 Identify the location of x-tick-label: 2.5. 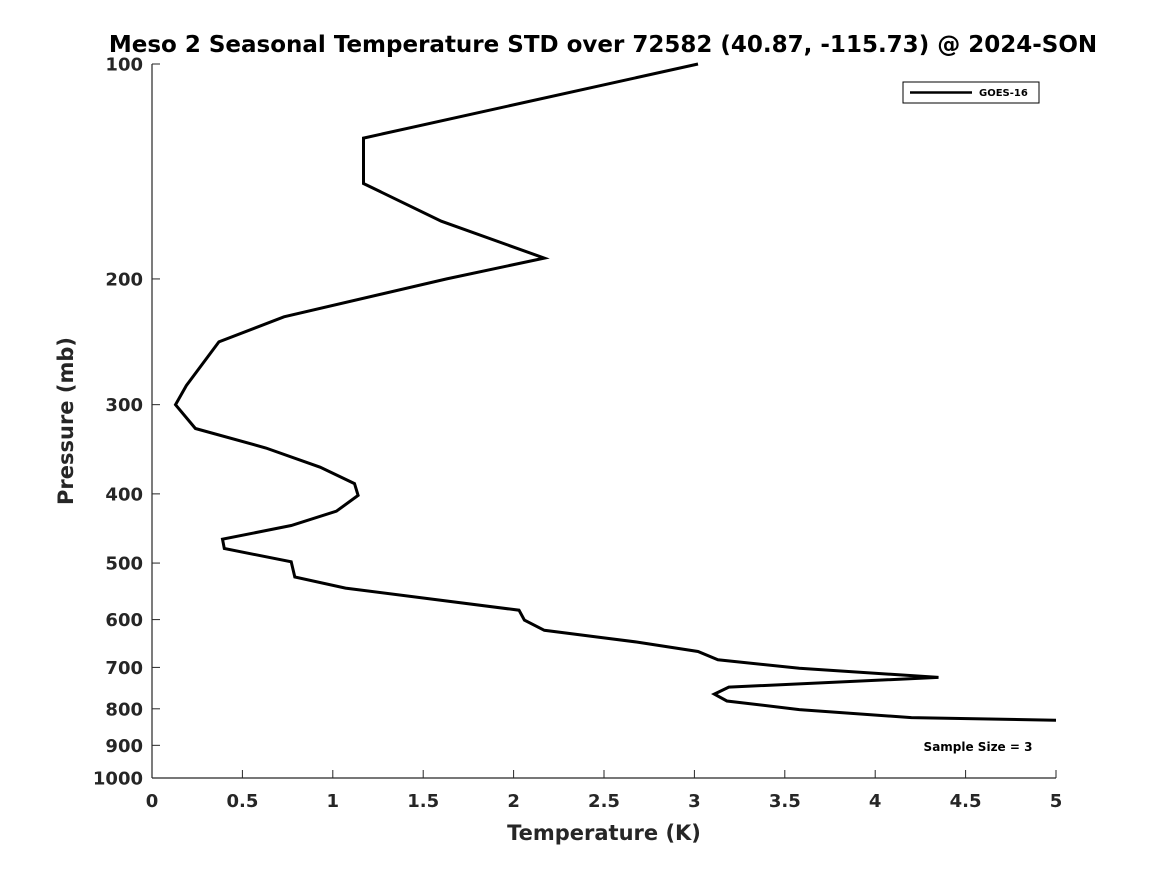
(604, 801).